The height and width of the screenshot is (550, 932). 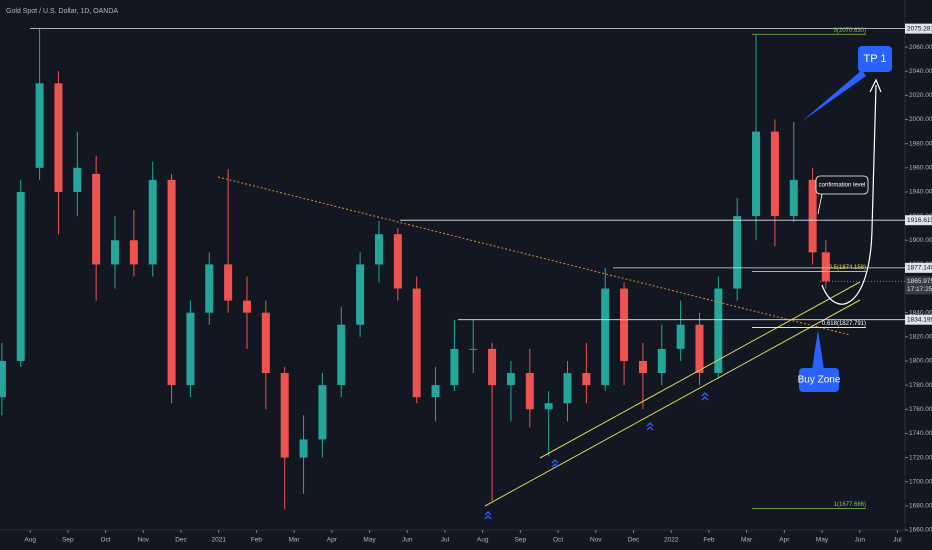 What do you see at coordinates (920, 119) in the screenshot?
I see `y-tick-label: 2000.000` at bounding box center [920, 119].